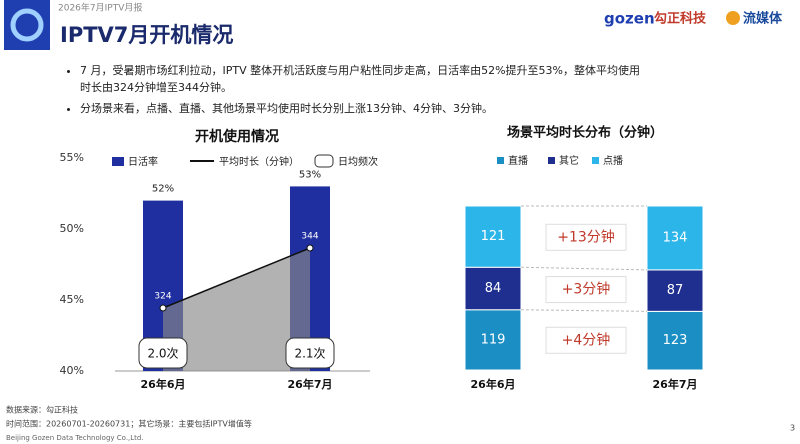  Describe the element at coordinates (100, 8) in the screenshot. I see `report-label: 2026年7月IPTV月报` at that location.